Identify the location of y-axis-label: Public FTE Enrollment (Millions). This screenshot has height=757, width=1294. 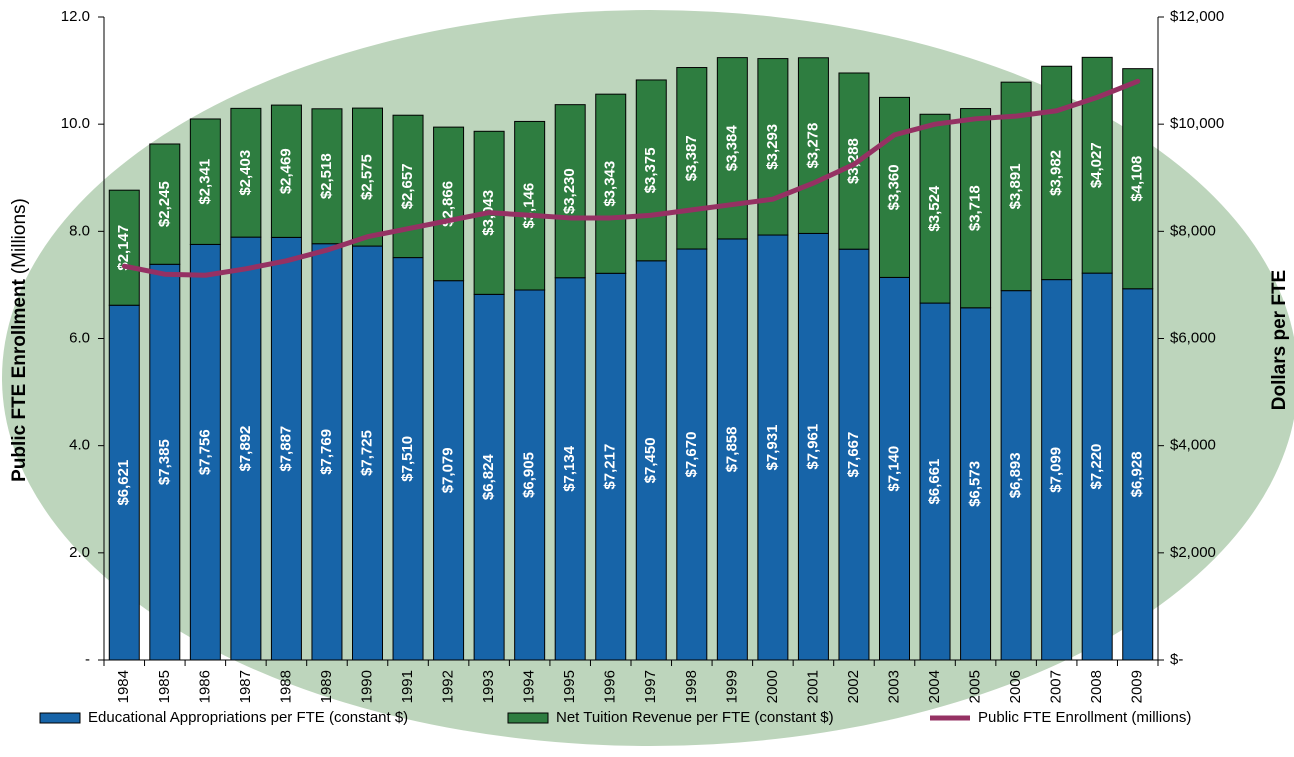
(19, 340).